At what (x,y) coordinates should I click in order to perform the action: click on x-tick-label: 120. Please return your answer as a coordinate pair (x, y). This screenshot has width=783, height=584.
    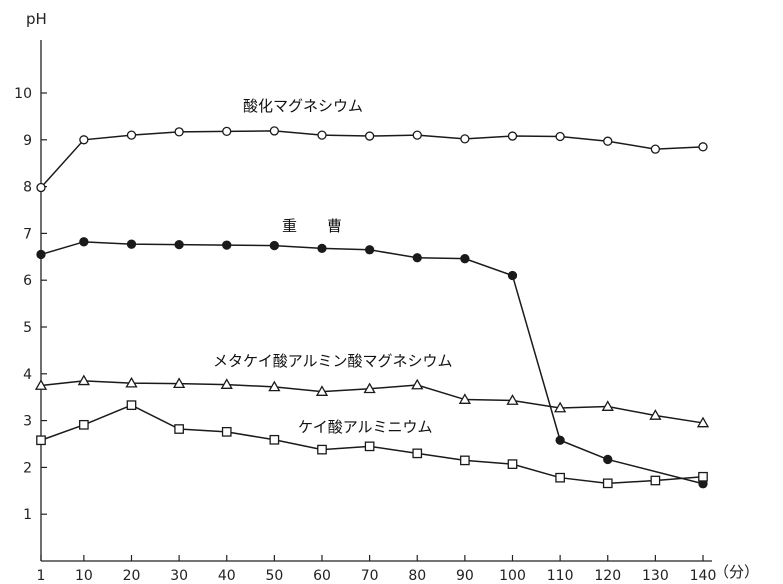
    Looking at the image, I should click on (607, 576).